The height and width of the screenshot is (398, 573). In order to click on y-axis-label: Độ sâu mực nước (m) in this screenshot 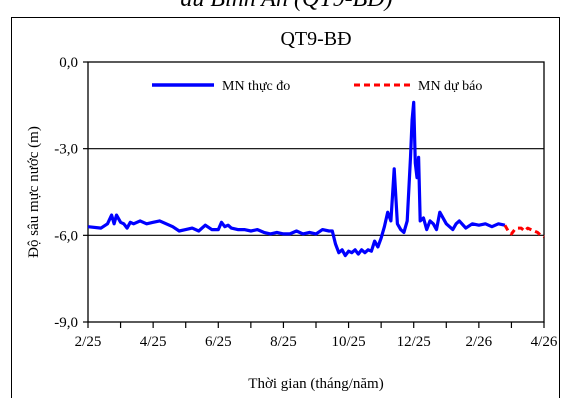, I will do `click(34, 192)`.